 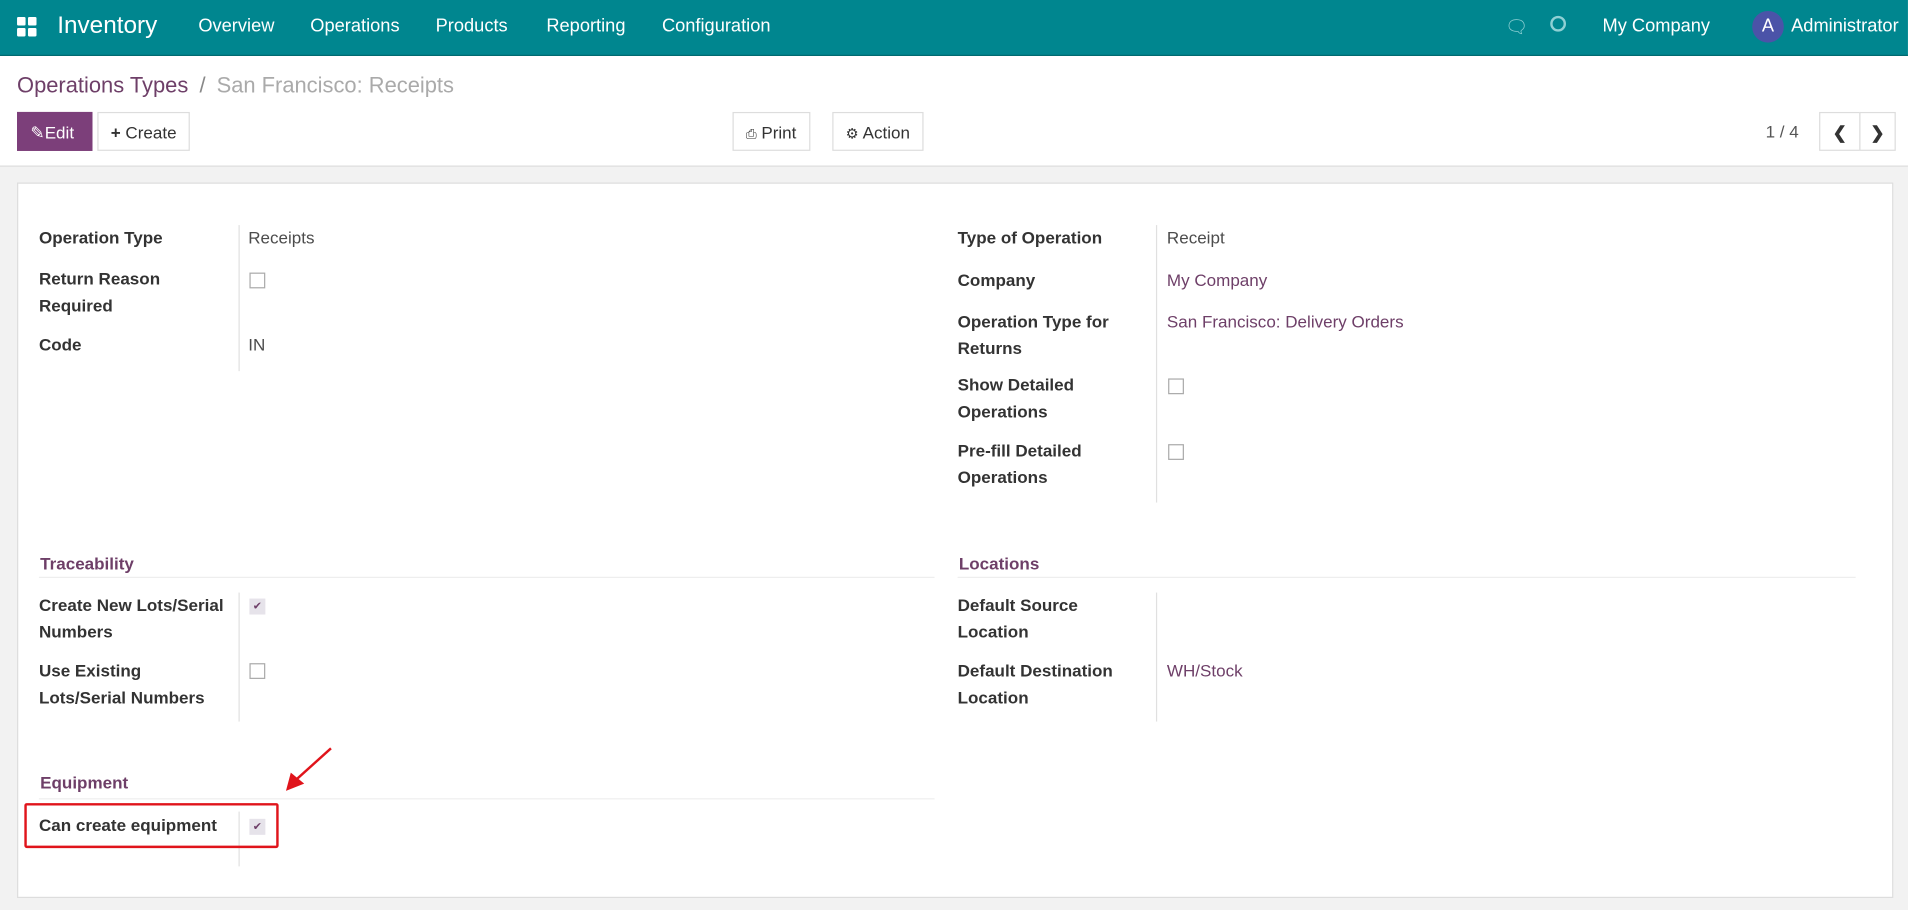 What do you see at coordinates (115, 132) in the screenshot?
I see `plus-icon: +` at bounding box center [115, 132].